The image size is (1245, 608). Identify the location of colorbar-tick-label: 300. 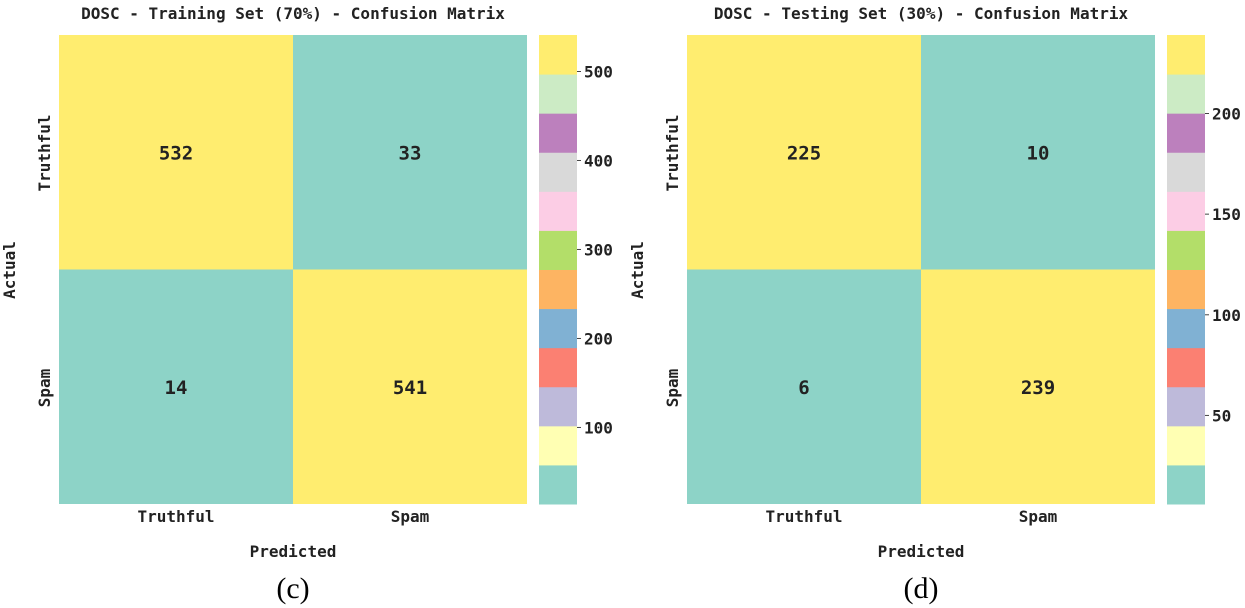
(598, 249).